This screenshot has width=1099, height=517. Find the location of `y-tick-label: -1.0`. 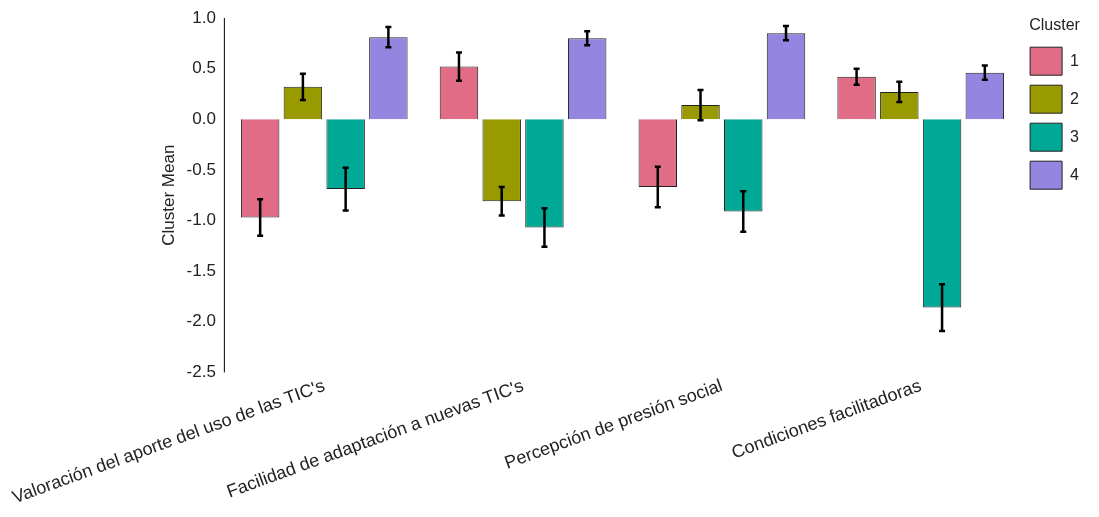

y-tick-label: -1.0 is located at coordinates (201, 220).